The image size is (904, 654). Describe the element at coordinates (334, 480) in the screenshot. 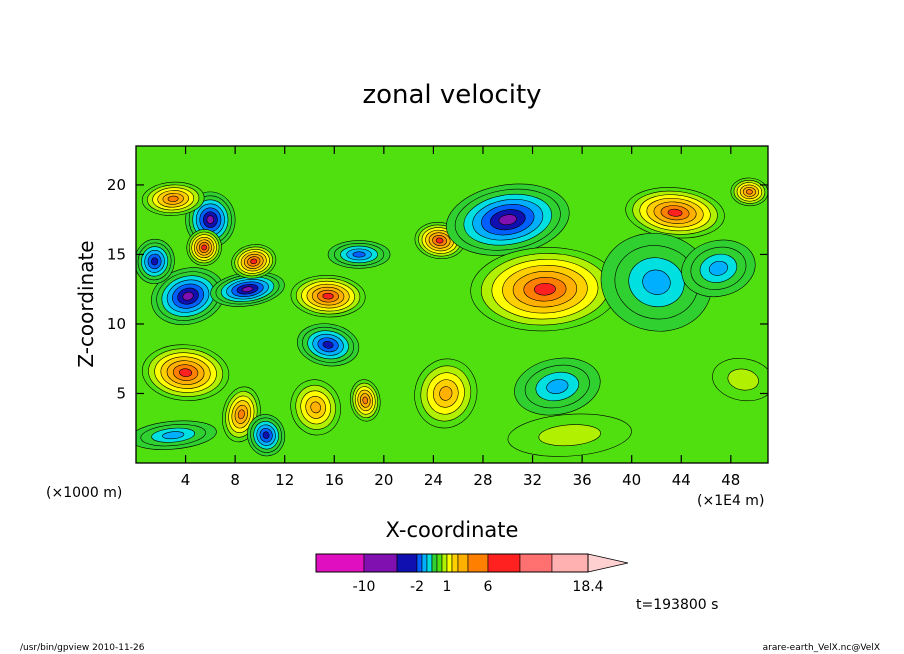

I see `x-tick-label: 16` at that location.